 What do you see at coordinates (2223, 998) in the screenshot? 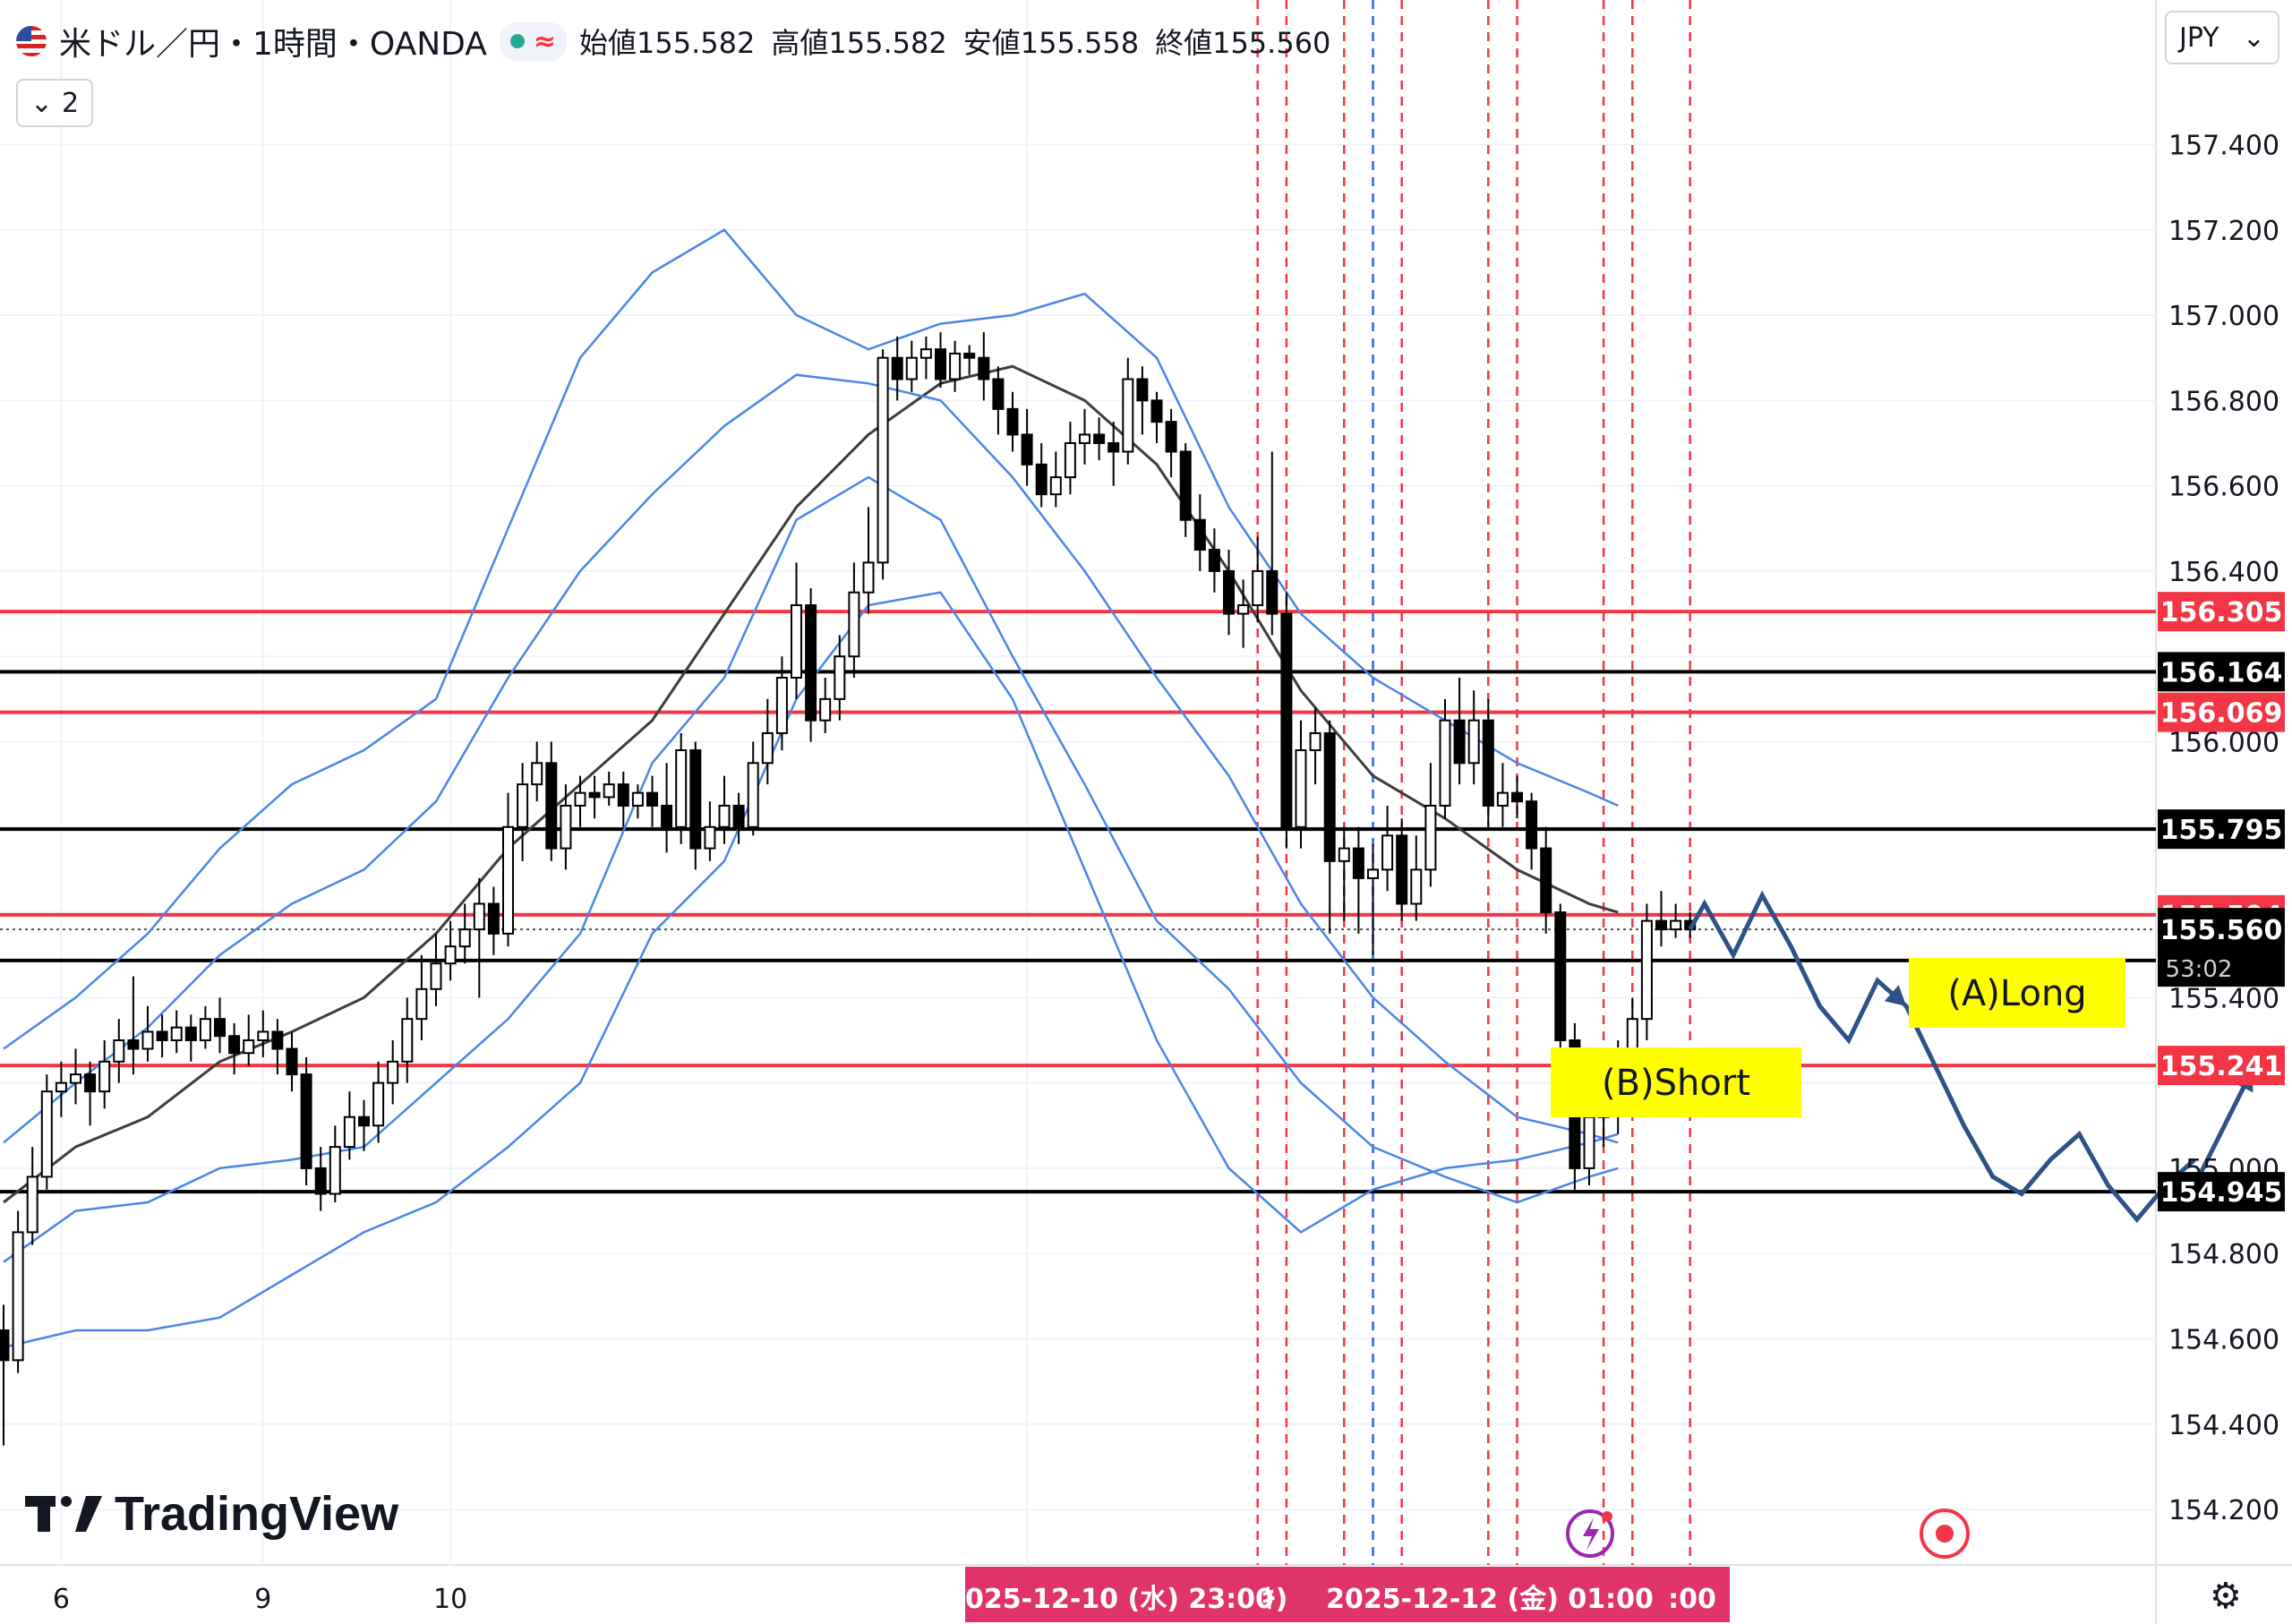
I see `price-tick-label: 155.400` at bounding box center [2223, 998].